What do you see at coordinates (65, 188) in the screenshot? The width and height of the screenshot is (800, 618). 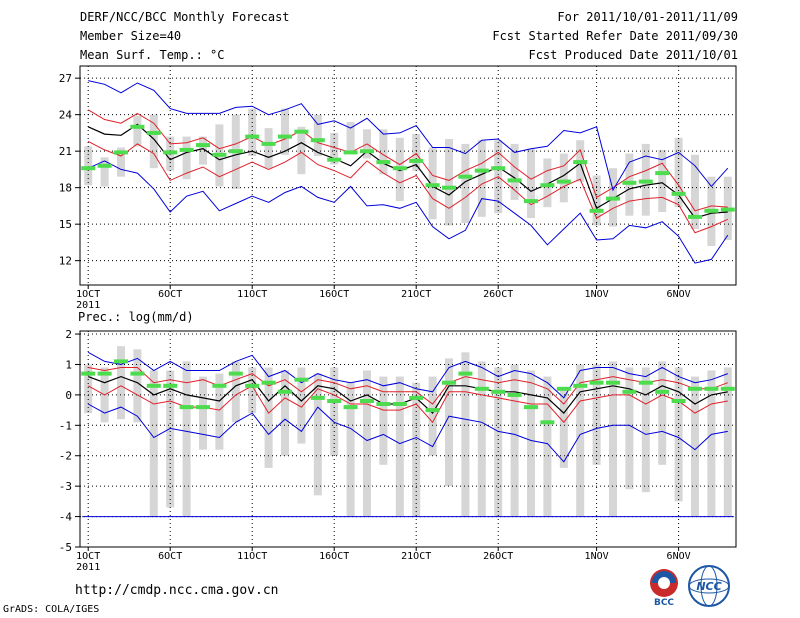 I see `temp-ytick-label: 18` at bounding box center [65, 188].